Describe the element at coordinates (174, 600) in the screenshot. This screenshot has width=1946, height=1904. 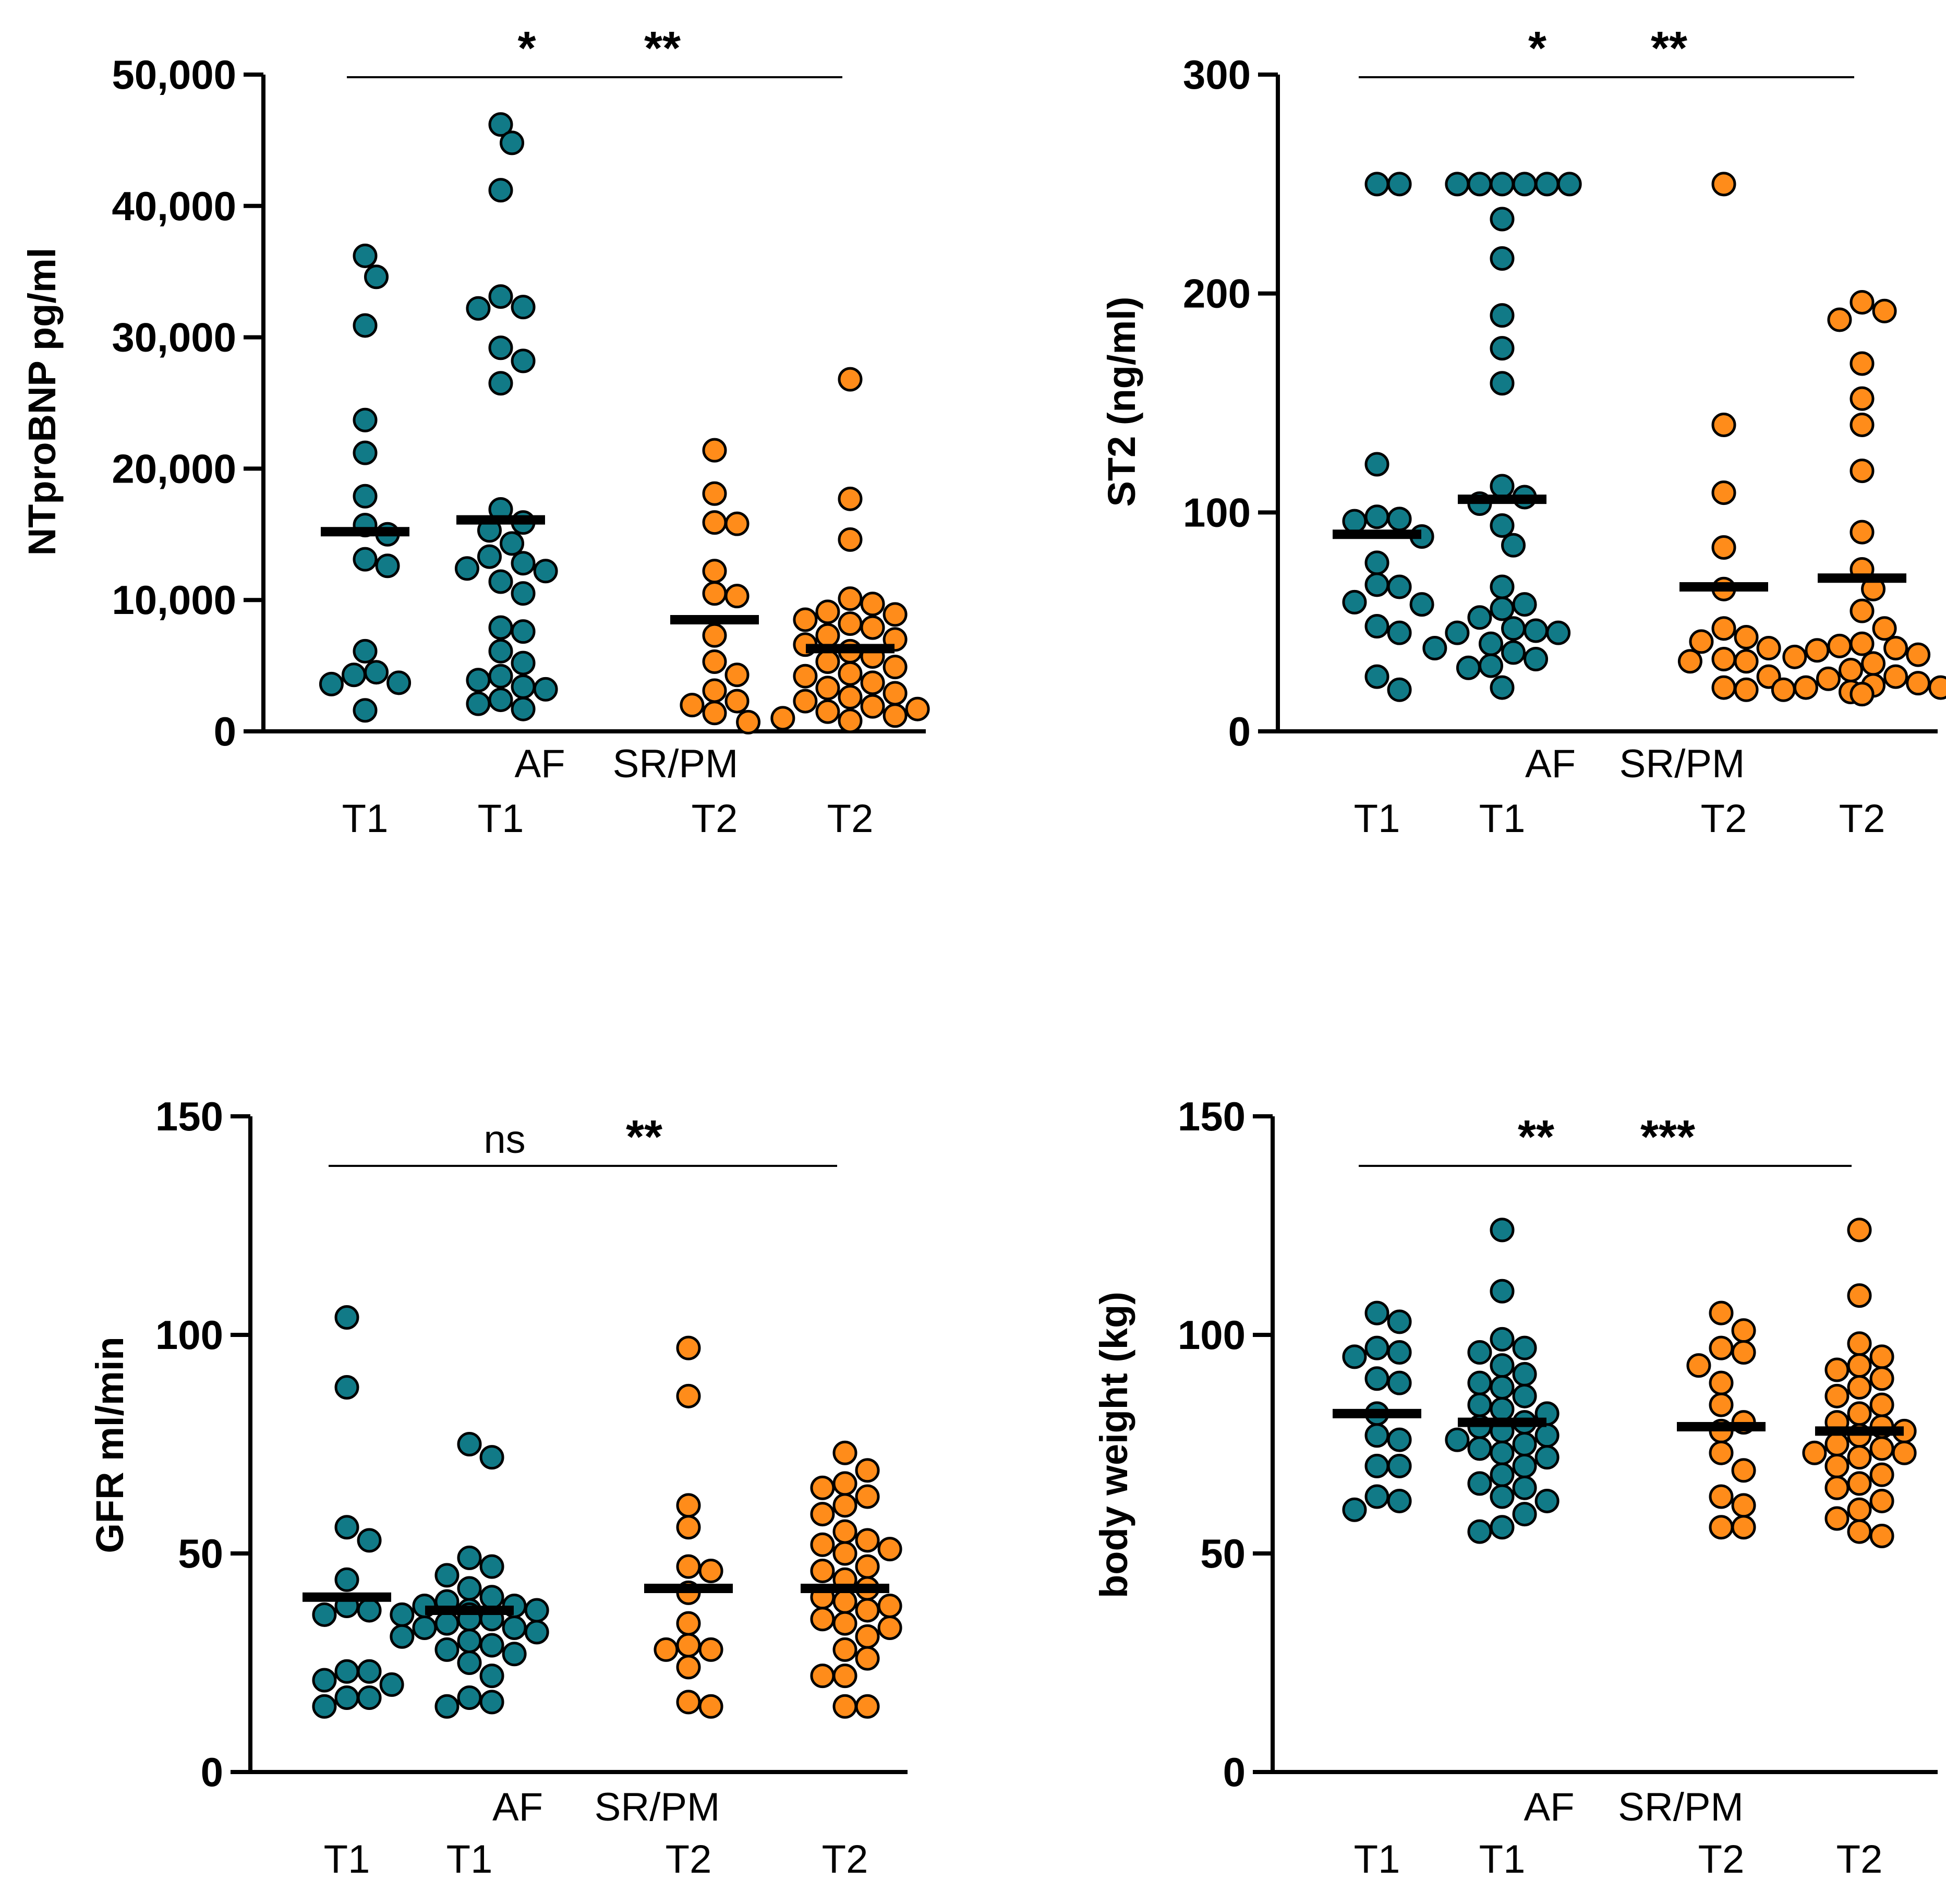
I see `y-tick-label: 10,000` at that location.